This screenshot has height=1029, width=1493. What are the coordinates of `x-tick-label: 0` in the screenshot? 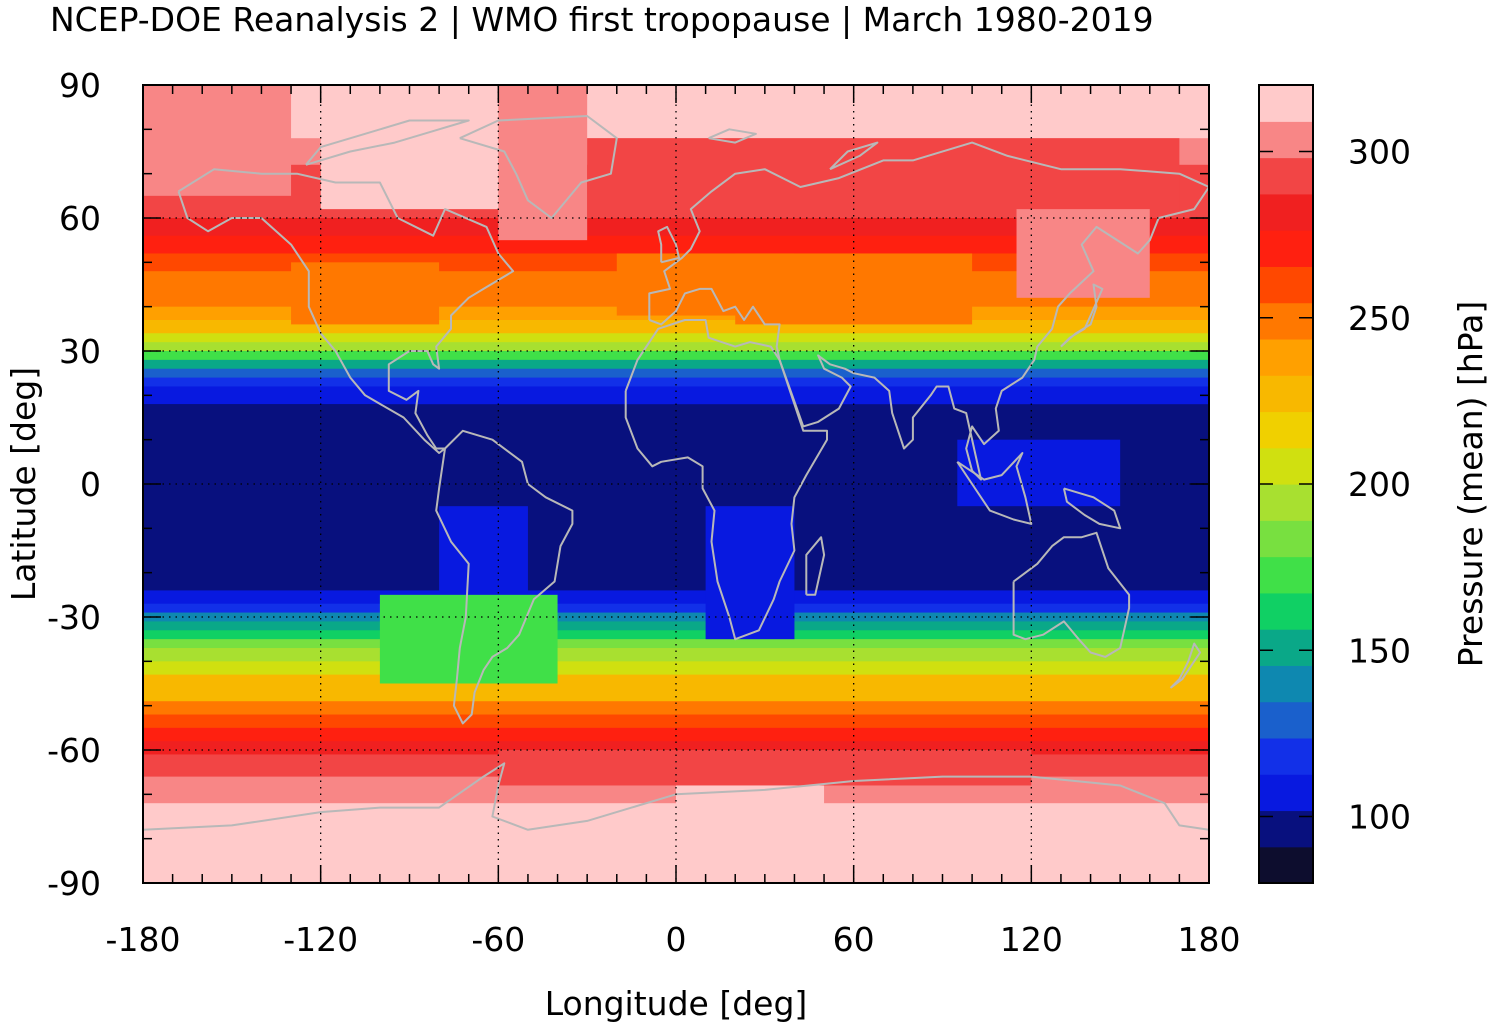 It's located at (676, 939).